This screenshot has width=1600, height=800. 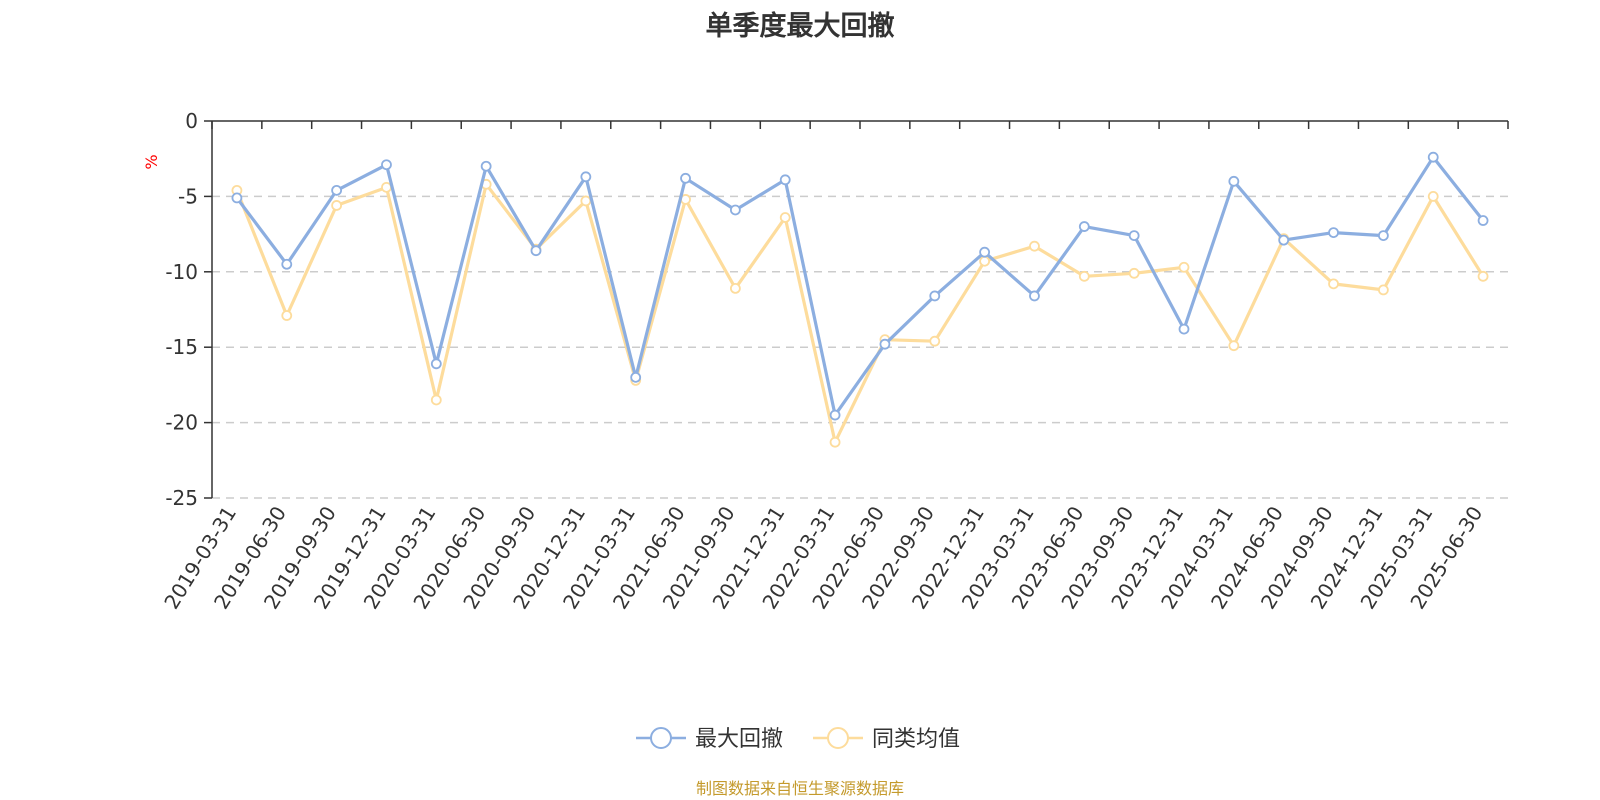 I want to click on y-tick-label: 0, so click(x=191, y=121).